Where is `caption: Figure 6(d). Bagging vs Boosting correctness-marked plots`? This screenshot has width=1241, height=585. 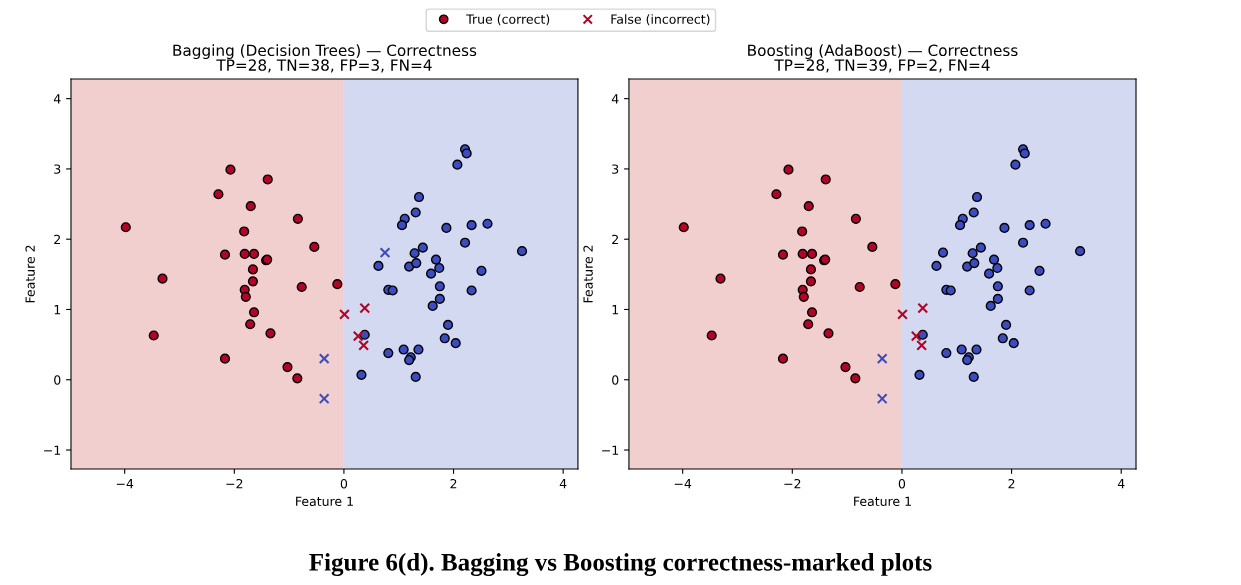 caption: Figure 6(d). Bagging vs Boosting correctness-marked plots is located at coordinates (620, 564).